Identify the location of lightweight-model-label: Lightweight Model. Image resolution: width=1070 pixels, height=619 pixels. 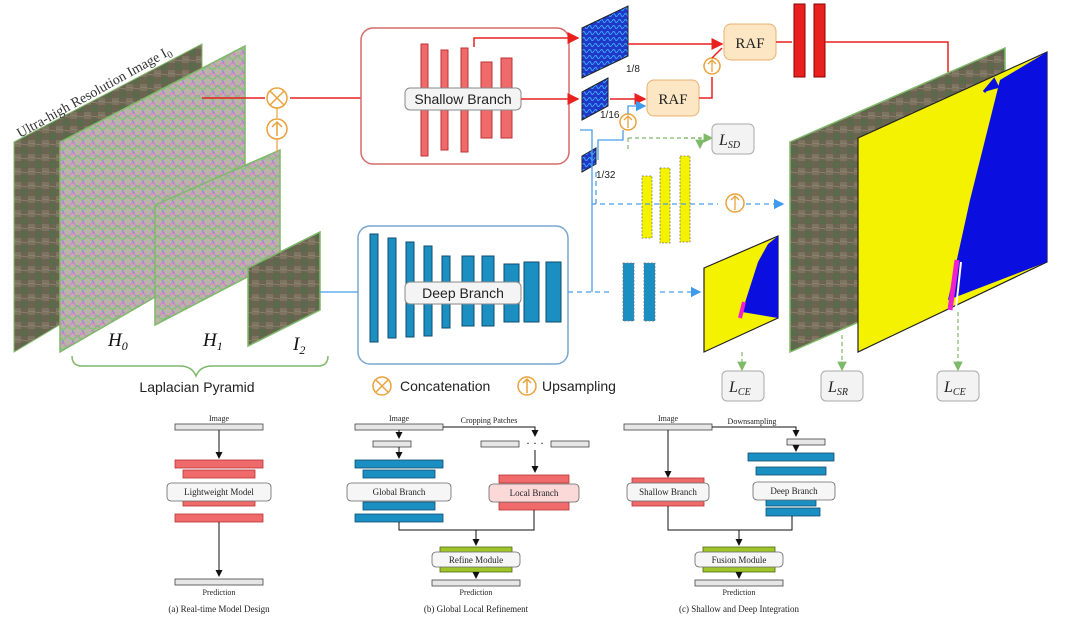
(219, 492).